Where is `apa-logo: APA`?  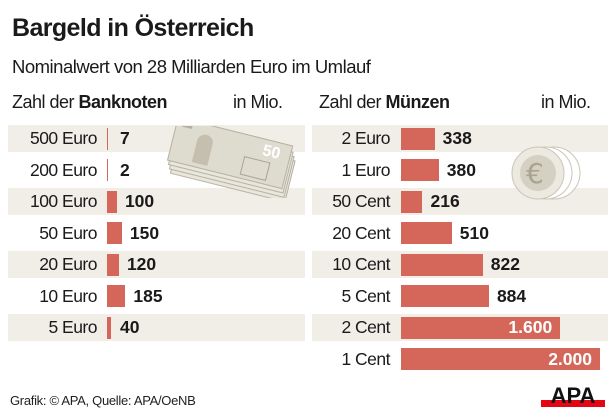 apa-logo: APA is located at coordinates (573, 395).